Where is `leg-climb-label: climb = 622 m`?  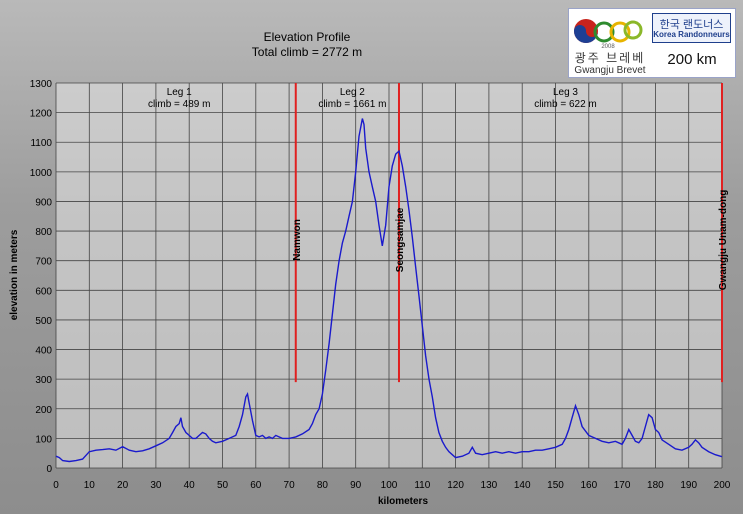 leg-climb-label: climb = 622 m is located at coordinates (565, 104).